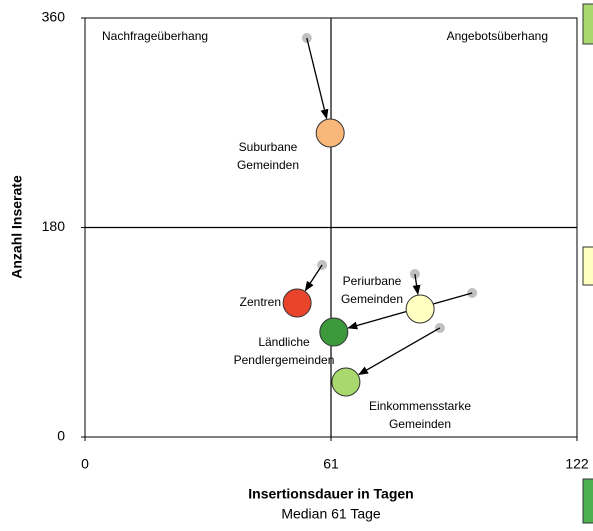  Describe the element at coordinates (331, 464) in the screenshot. I see `x-tick-label: 61` at that location.